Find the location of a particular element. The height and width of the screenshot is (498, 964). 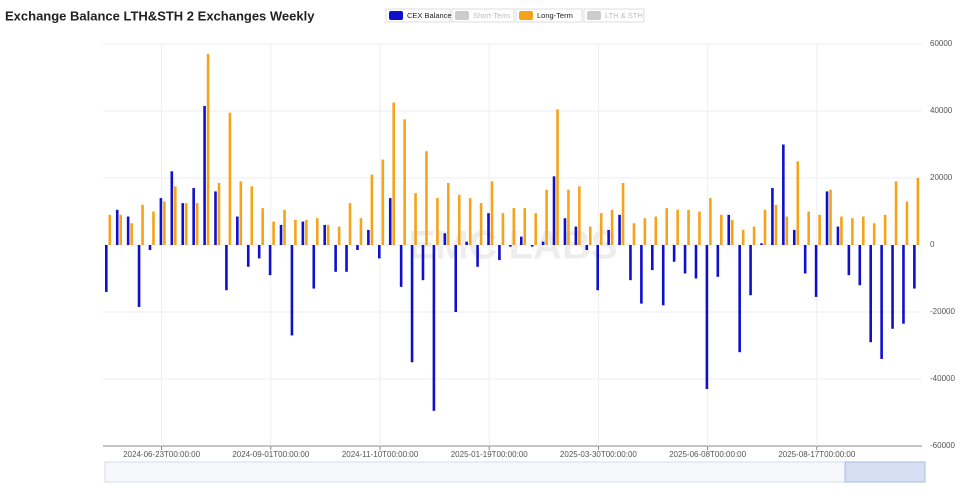

x-tick-label: 2024-11-10T00:00:00 is located at coordinates (380, 454).